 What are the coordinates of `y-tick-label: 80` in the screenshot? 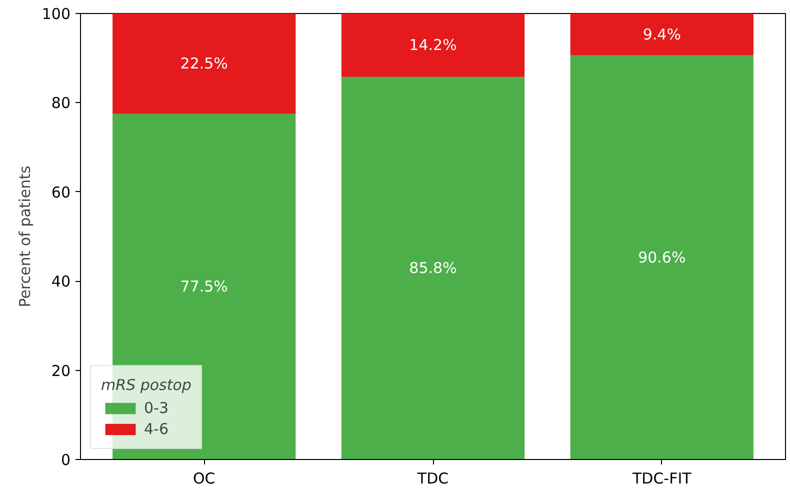 It's located at (61, 103).